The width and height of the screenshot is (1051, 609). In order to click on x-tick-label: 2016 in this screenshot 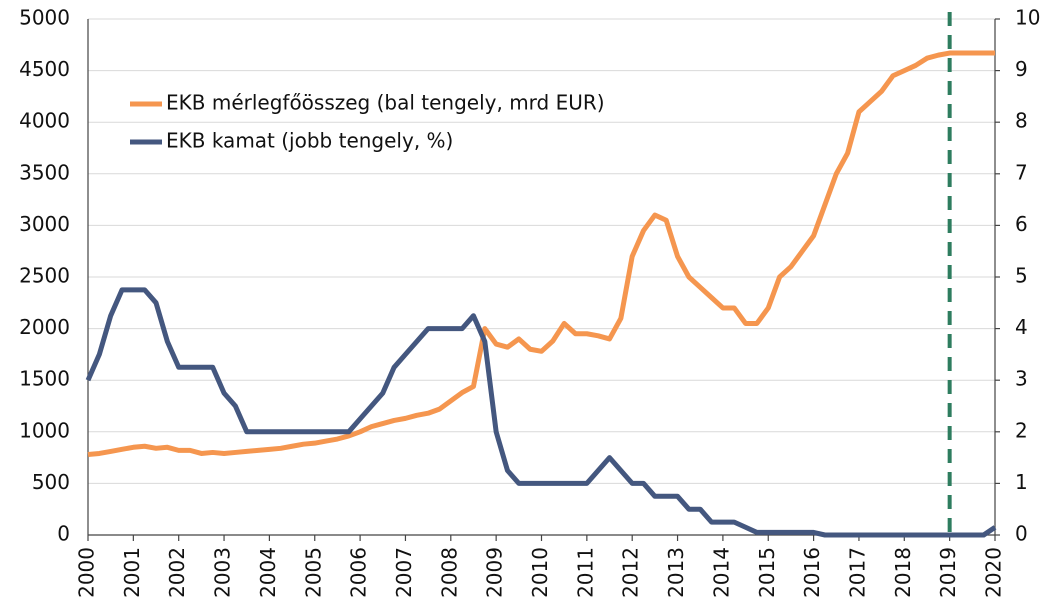, I will do `click(812, 572)`.